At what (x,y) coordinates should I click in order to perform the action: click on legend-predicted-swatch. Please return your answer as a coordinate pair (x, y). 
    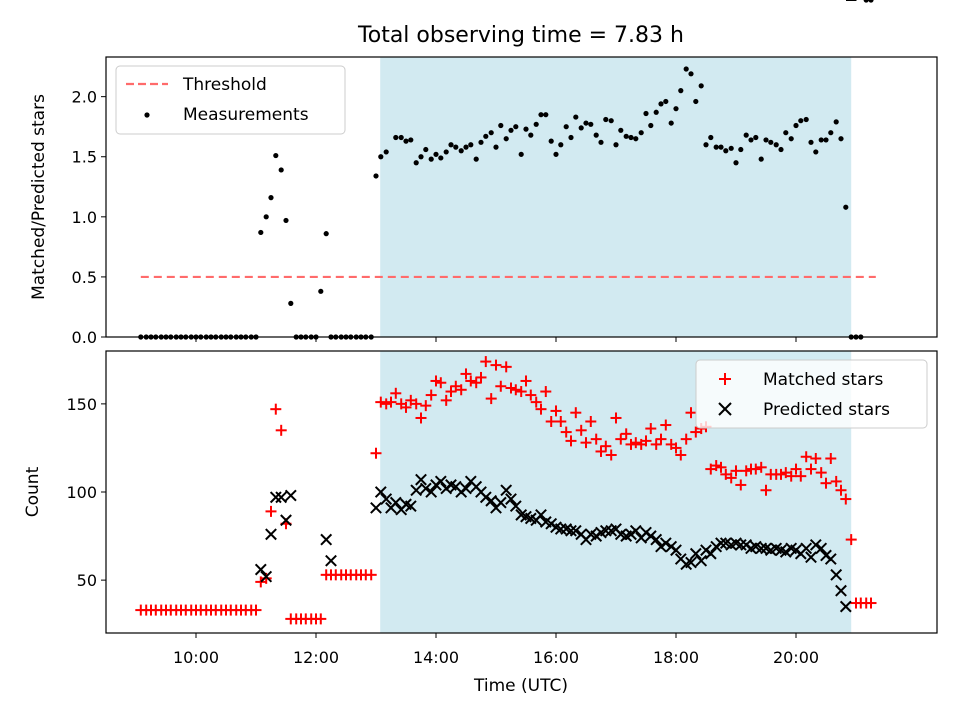
    Looking at the image, I should click on (725, 409).